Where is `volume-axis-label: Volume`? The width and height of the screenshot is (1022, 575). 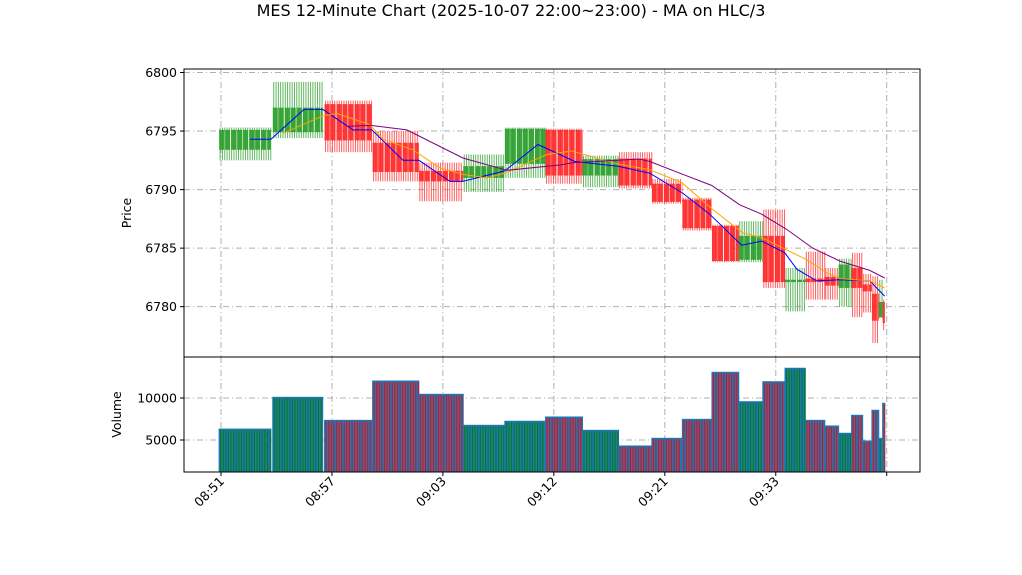 volume-axis-label: Volume is located at coordinates (116, 414).